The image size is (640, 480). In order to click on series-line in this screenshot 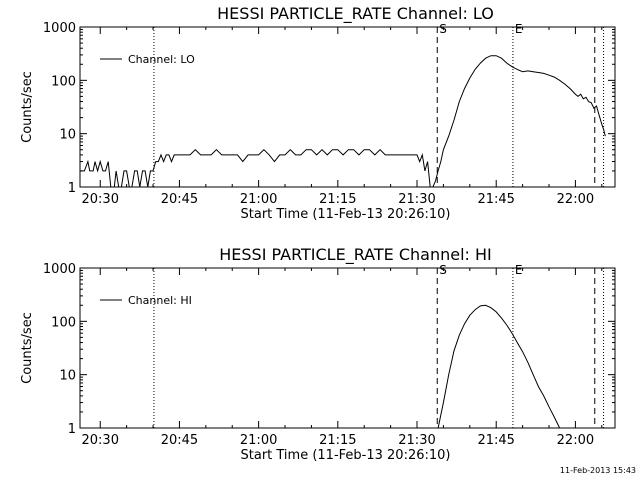, I will do `click(499, 366)`.